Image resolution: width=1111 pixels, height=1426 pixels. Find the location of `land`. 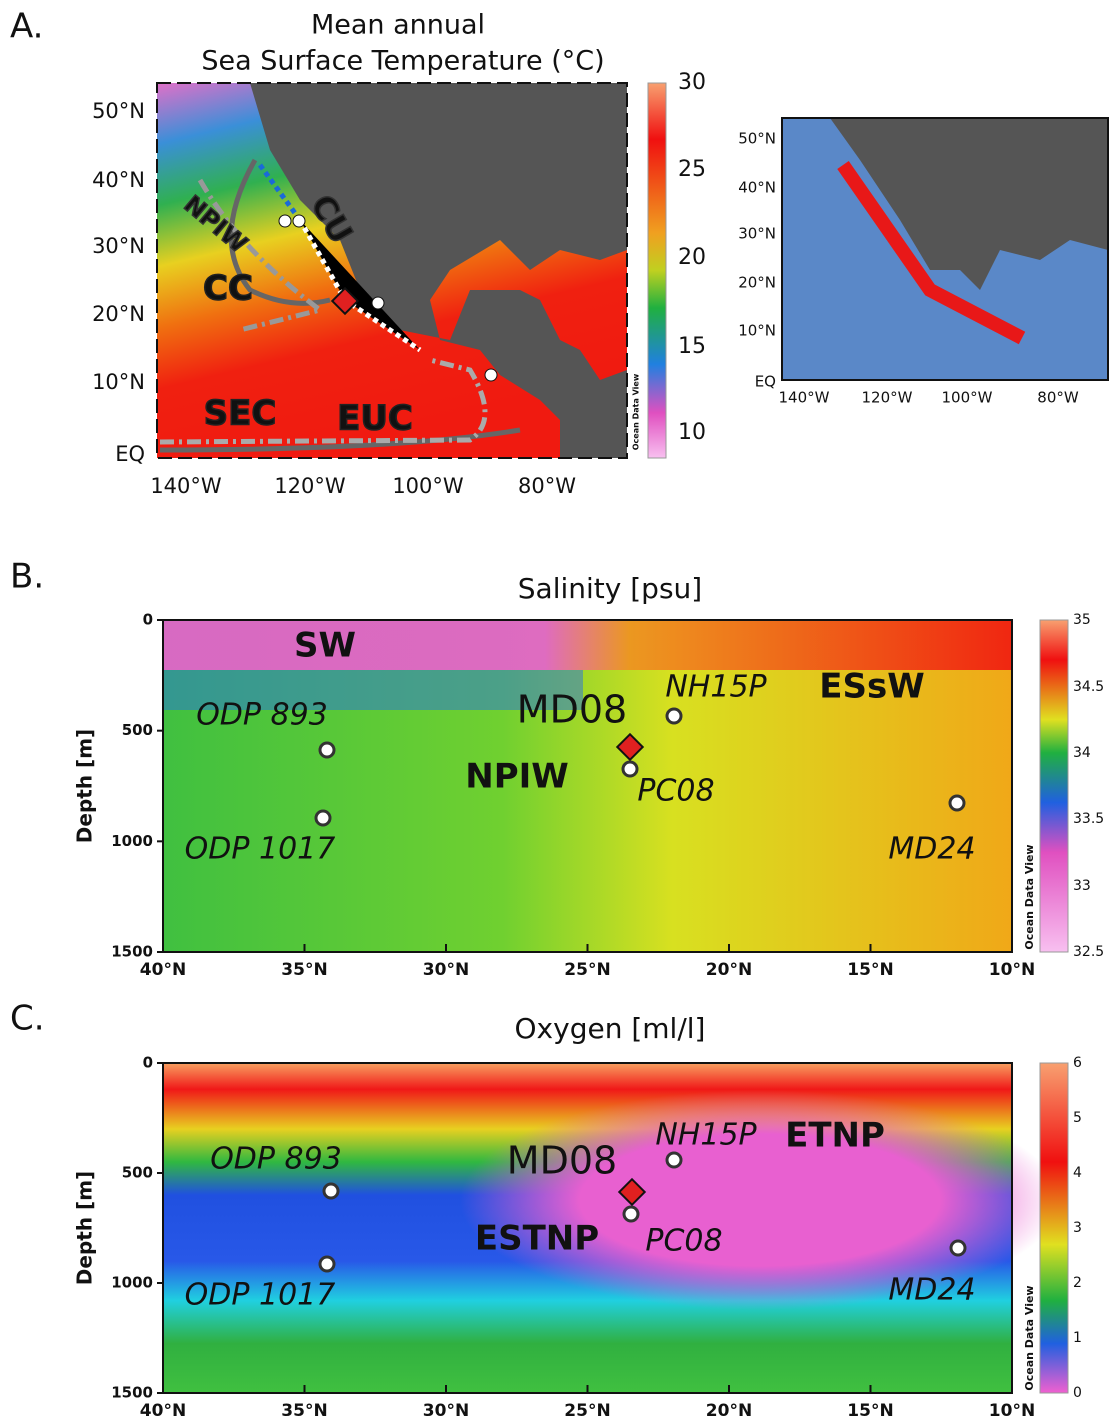

land is located at coordinates (438, 270).